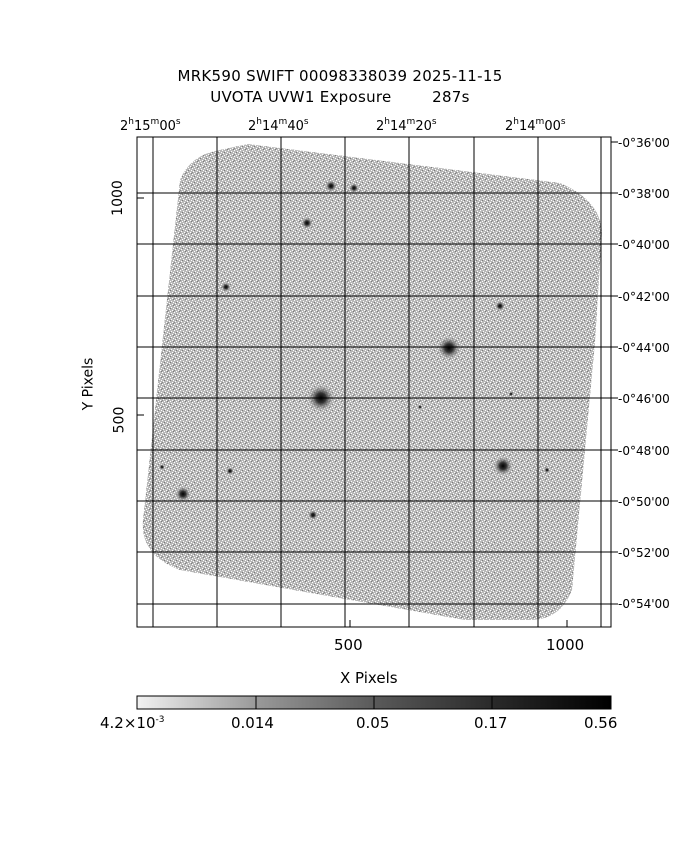 This screenshot has height=850, width=680. What do you see at coordinates (601, 723) in the screenshot?
I see `colorbar-label: 0.56` at bounding box center [601, 723].